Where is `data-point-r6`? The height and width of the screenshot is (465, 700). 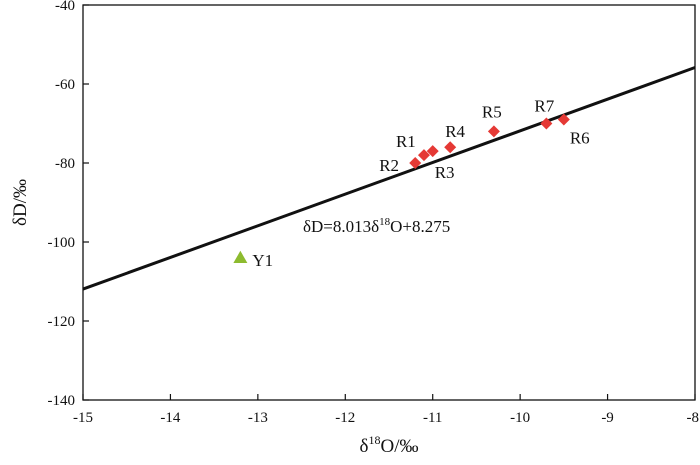 data-point-r6 is located at coordinates (563, 119).